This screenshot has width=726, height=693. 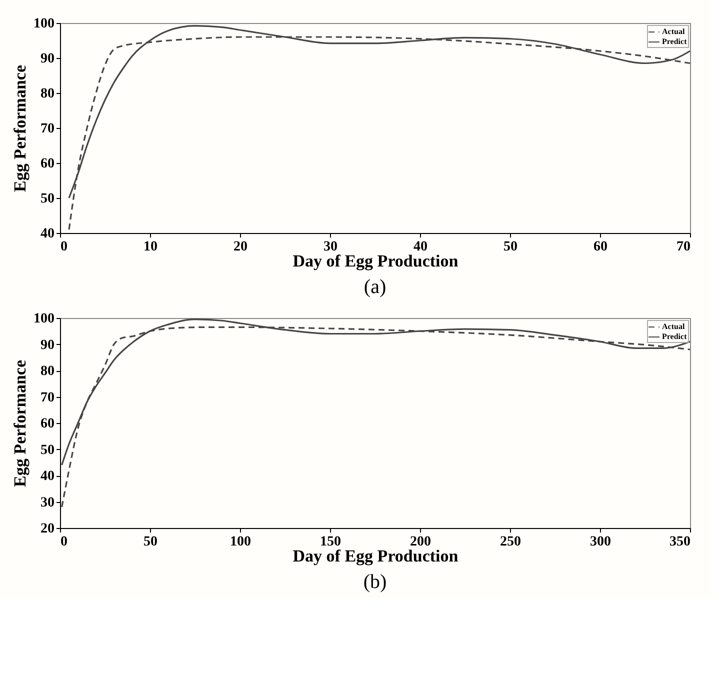 I want to click on text: (b), so click(x=375, y=582).